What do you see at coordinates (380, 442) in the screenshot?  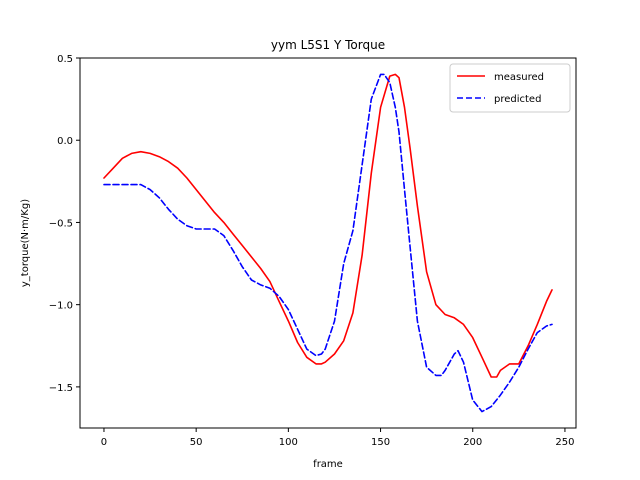 I see `x-tick-label: 150` at bounding box center [380, 442].